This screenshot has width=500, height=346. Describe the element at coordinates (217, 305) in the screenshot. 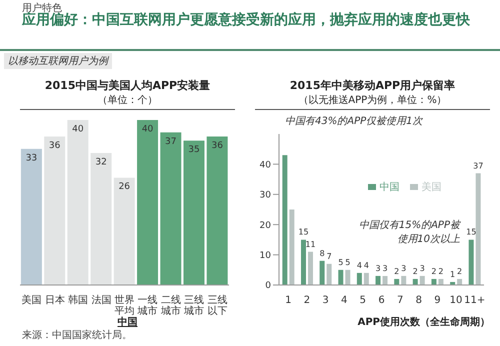

I see `x-tick-label: 三线以下` at that location.